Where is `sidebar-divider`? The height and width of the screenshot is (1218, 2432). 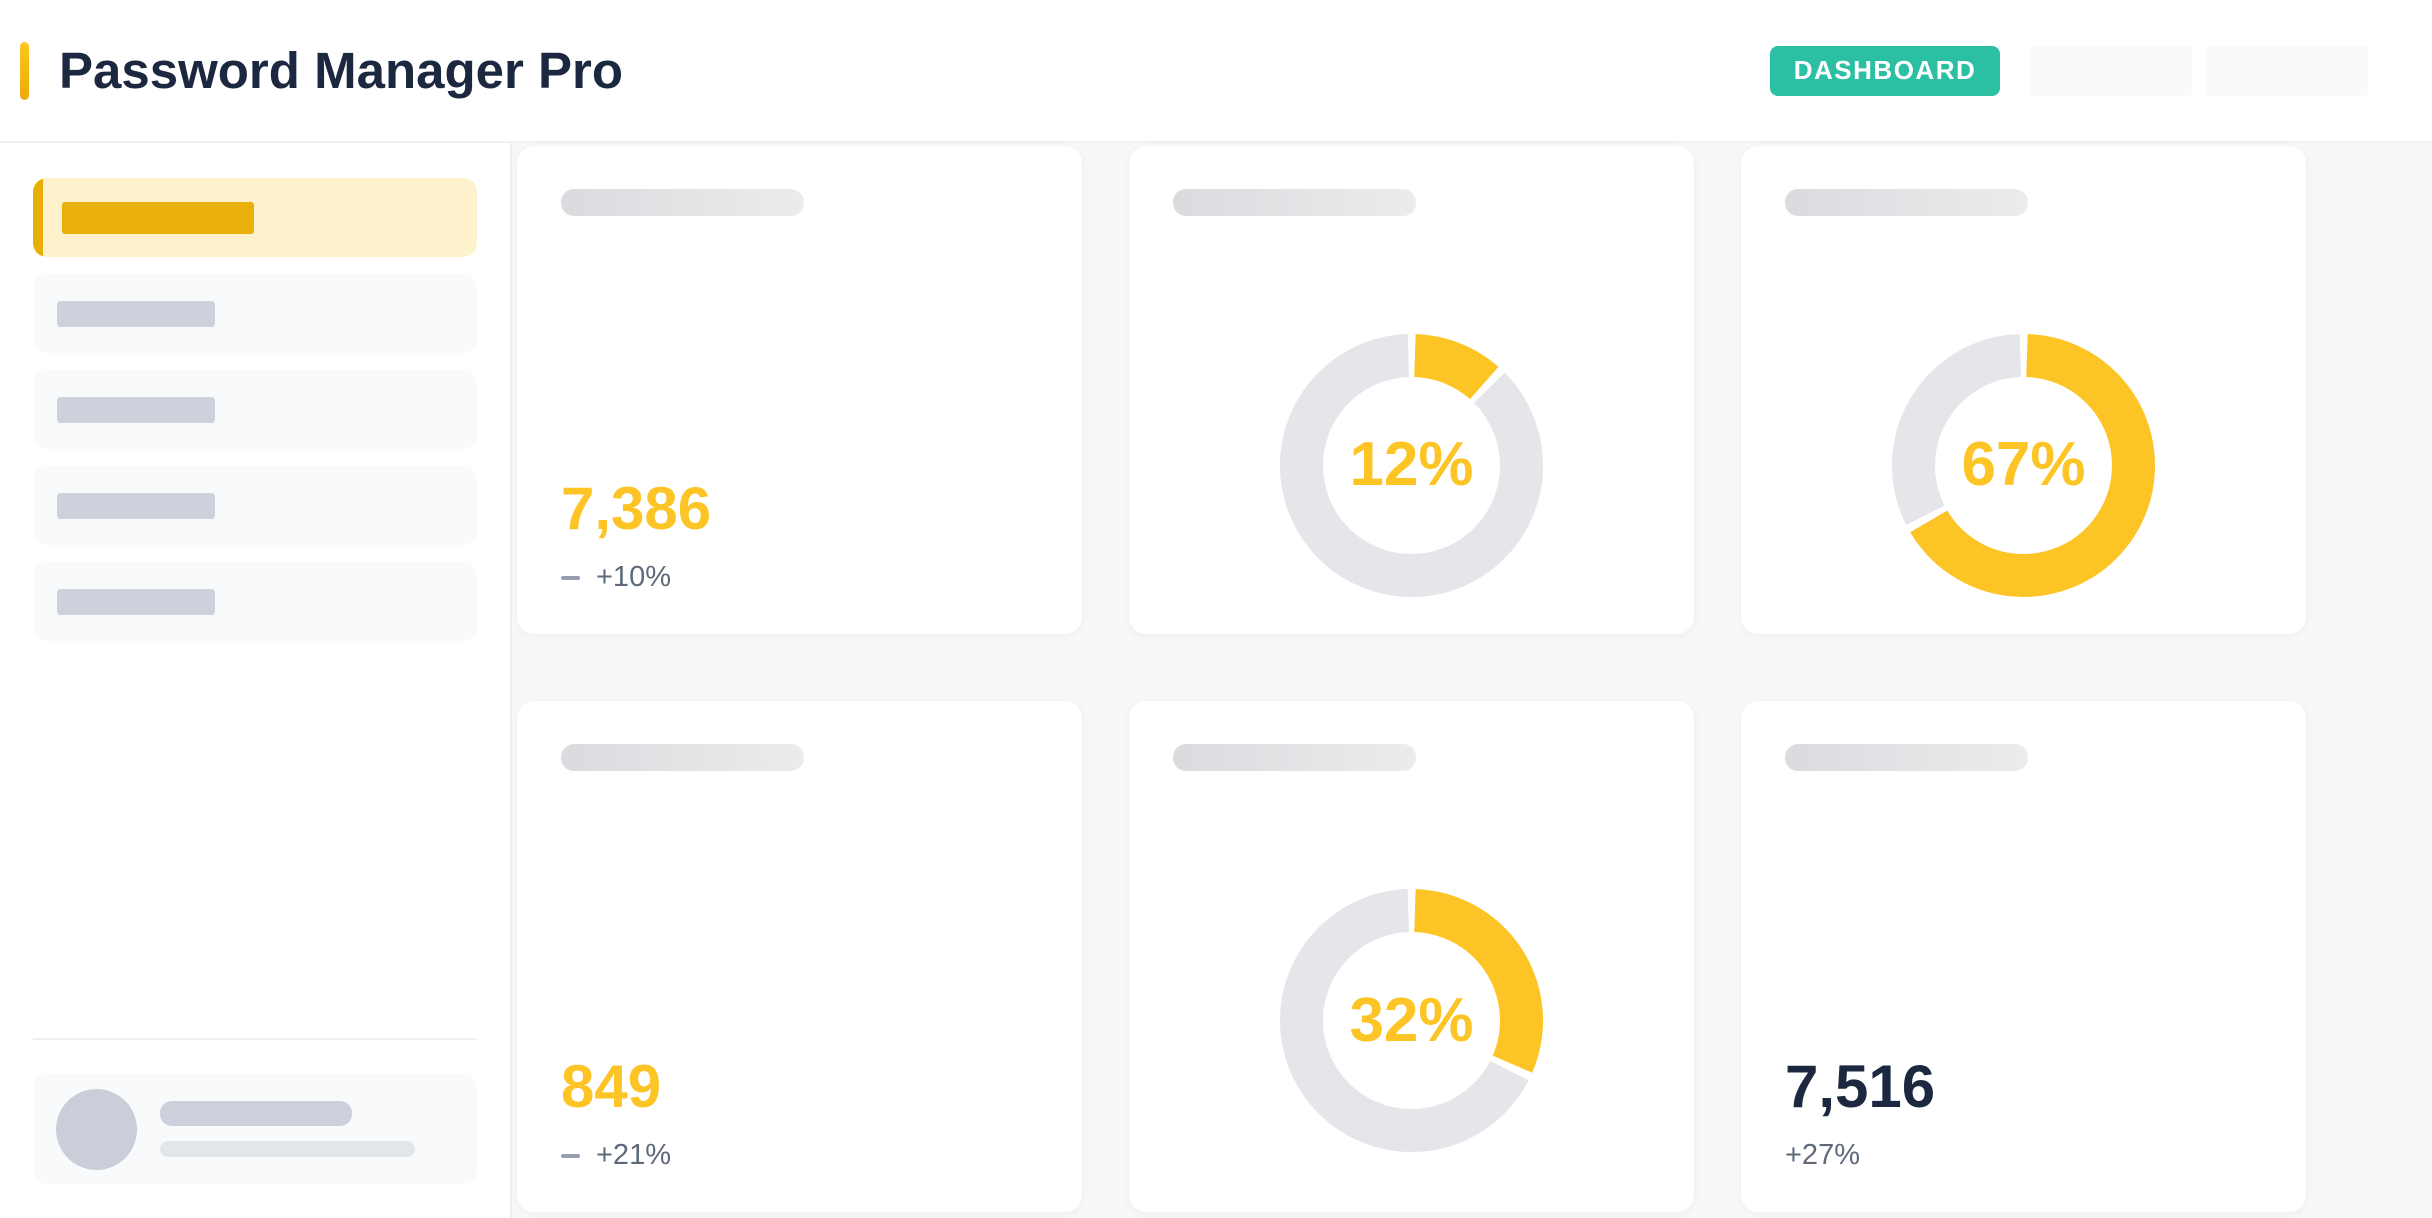
sidebar-divider is located at coordinates (255, 1039).